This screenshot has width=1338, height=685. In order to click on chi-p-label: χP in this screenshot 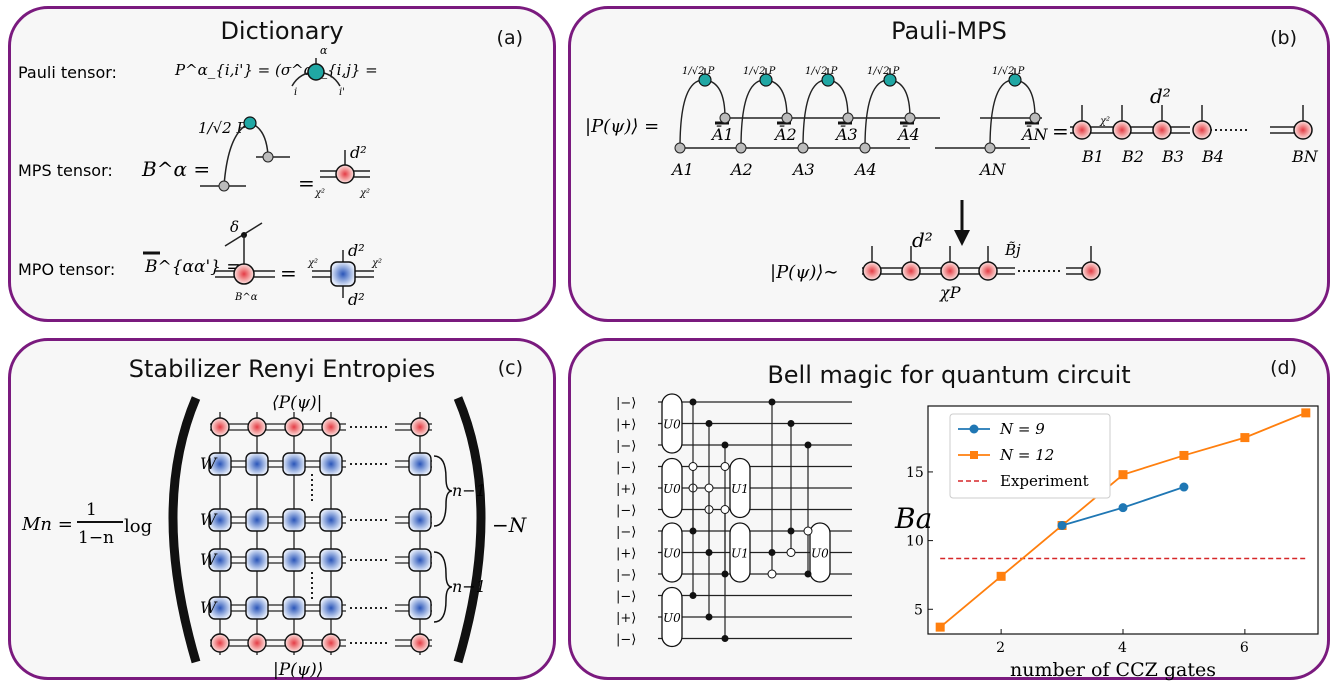, I will do `click(950, 292)`.